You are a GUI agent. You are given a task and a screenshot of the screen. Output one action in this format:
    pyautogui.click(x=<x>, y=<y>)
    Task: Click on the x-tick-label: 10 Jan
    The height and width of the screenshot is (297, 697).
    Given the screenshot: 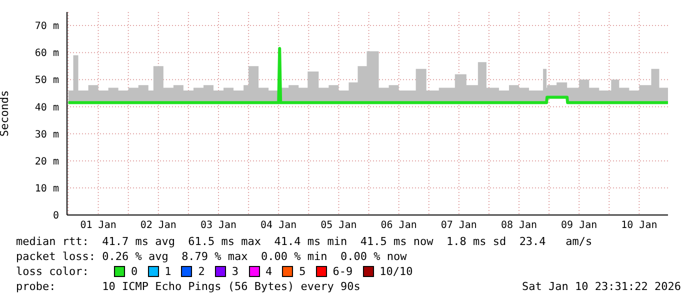 What is the action you would take?
    pyautogui.click(x=639, y=226)
    